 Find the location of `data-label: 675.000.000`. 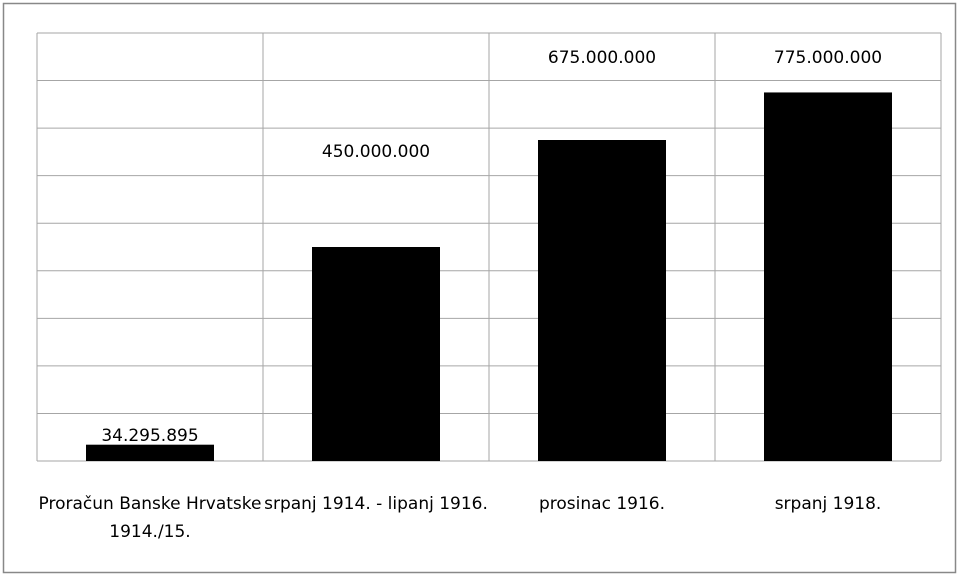

data-label: 675.000.000 is located at coordinates (602, 58).